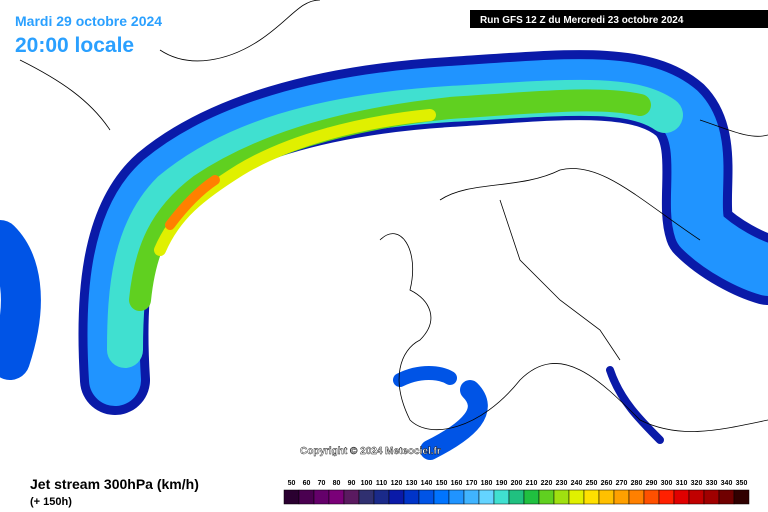 This screenshot has width=768, height=512. I want to click on scale-label: 180, so click(487, 483).